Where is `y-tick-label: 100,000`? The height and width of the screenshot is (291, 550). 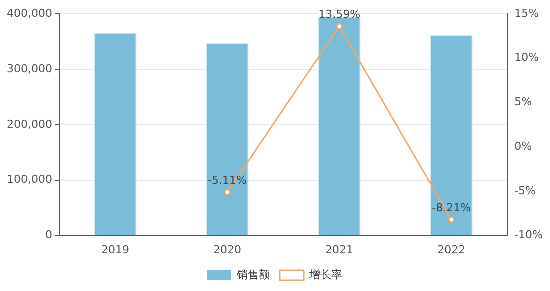
y-tick-label: 100,000 is located at coordinates (29, 179).